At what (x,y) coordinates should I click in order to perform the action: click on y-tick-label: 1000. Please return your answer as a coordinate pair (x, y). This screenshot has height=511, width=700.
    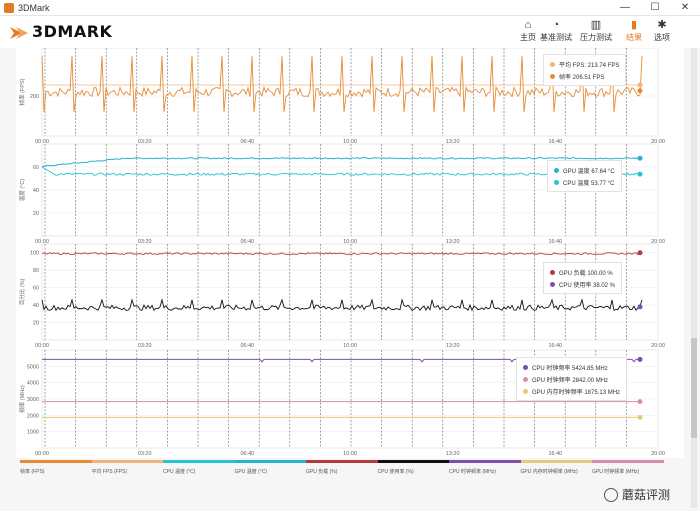
    Looking at the image, I should click on (33, 433).